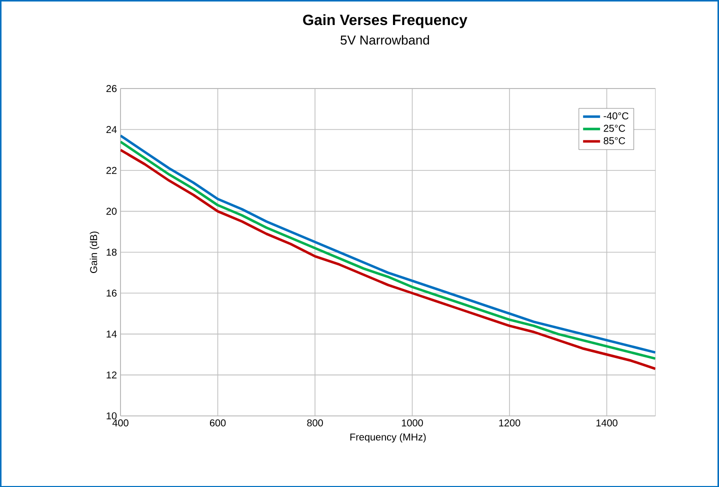 The width and height of the screenshot is (719, 487). What do you see at coordinates (384, 39) in the screenshot?
I see `chart-subtitle: 5V Narrowband` at bounding box center [384, 39].